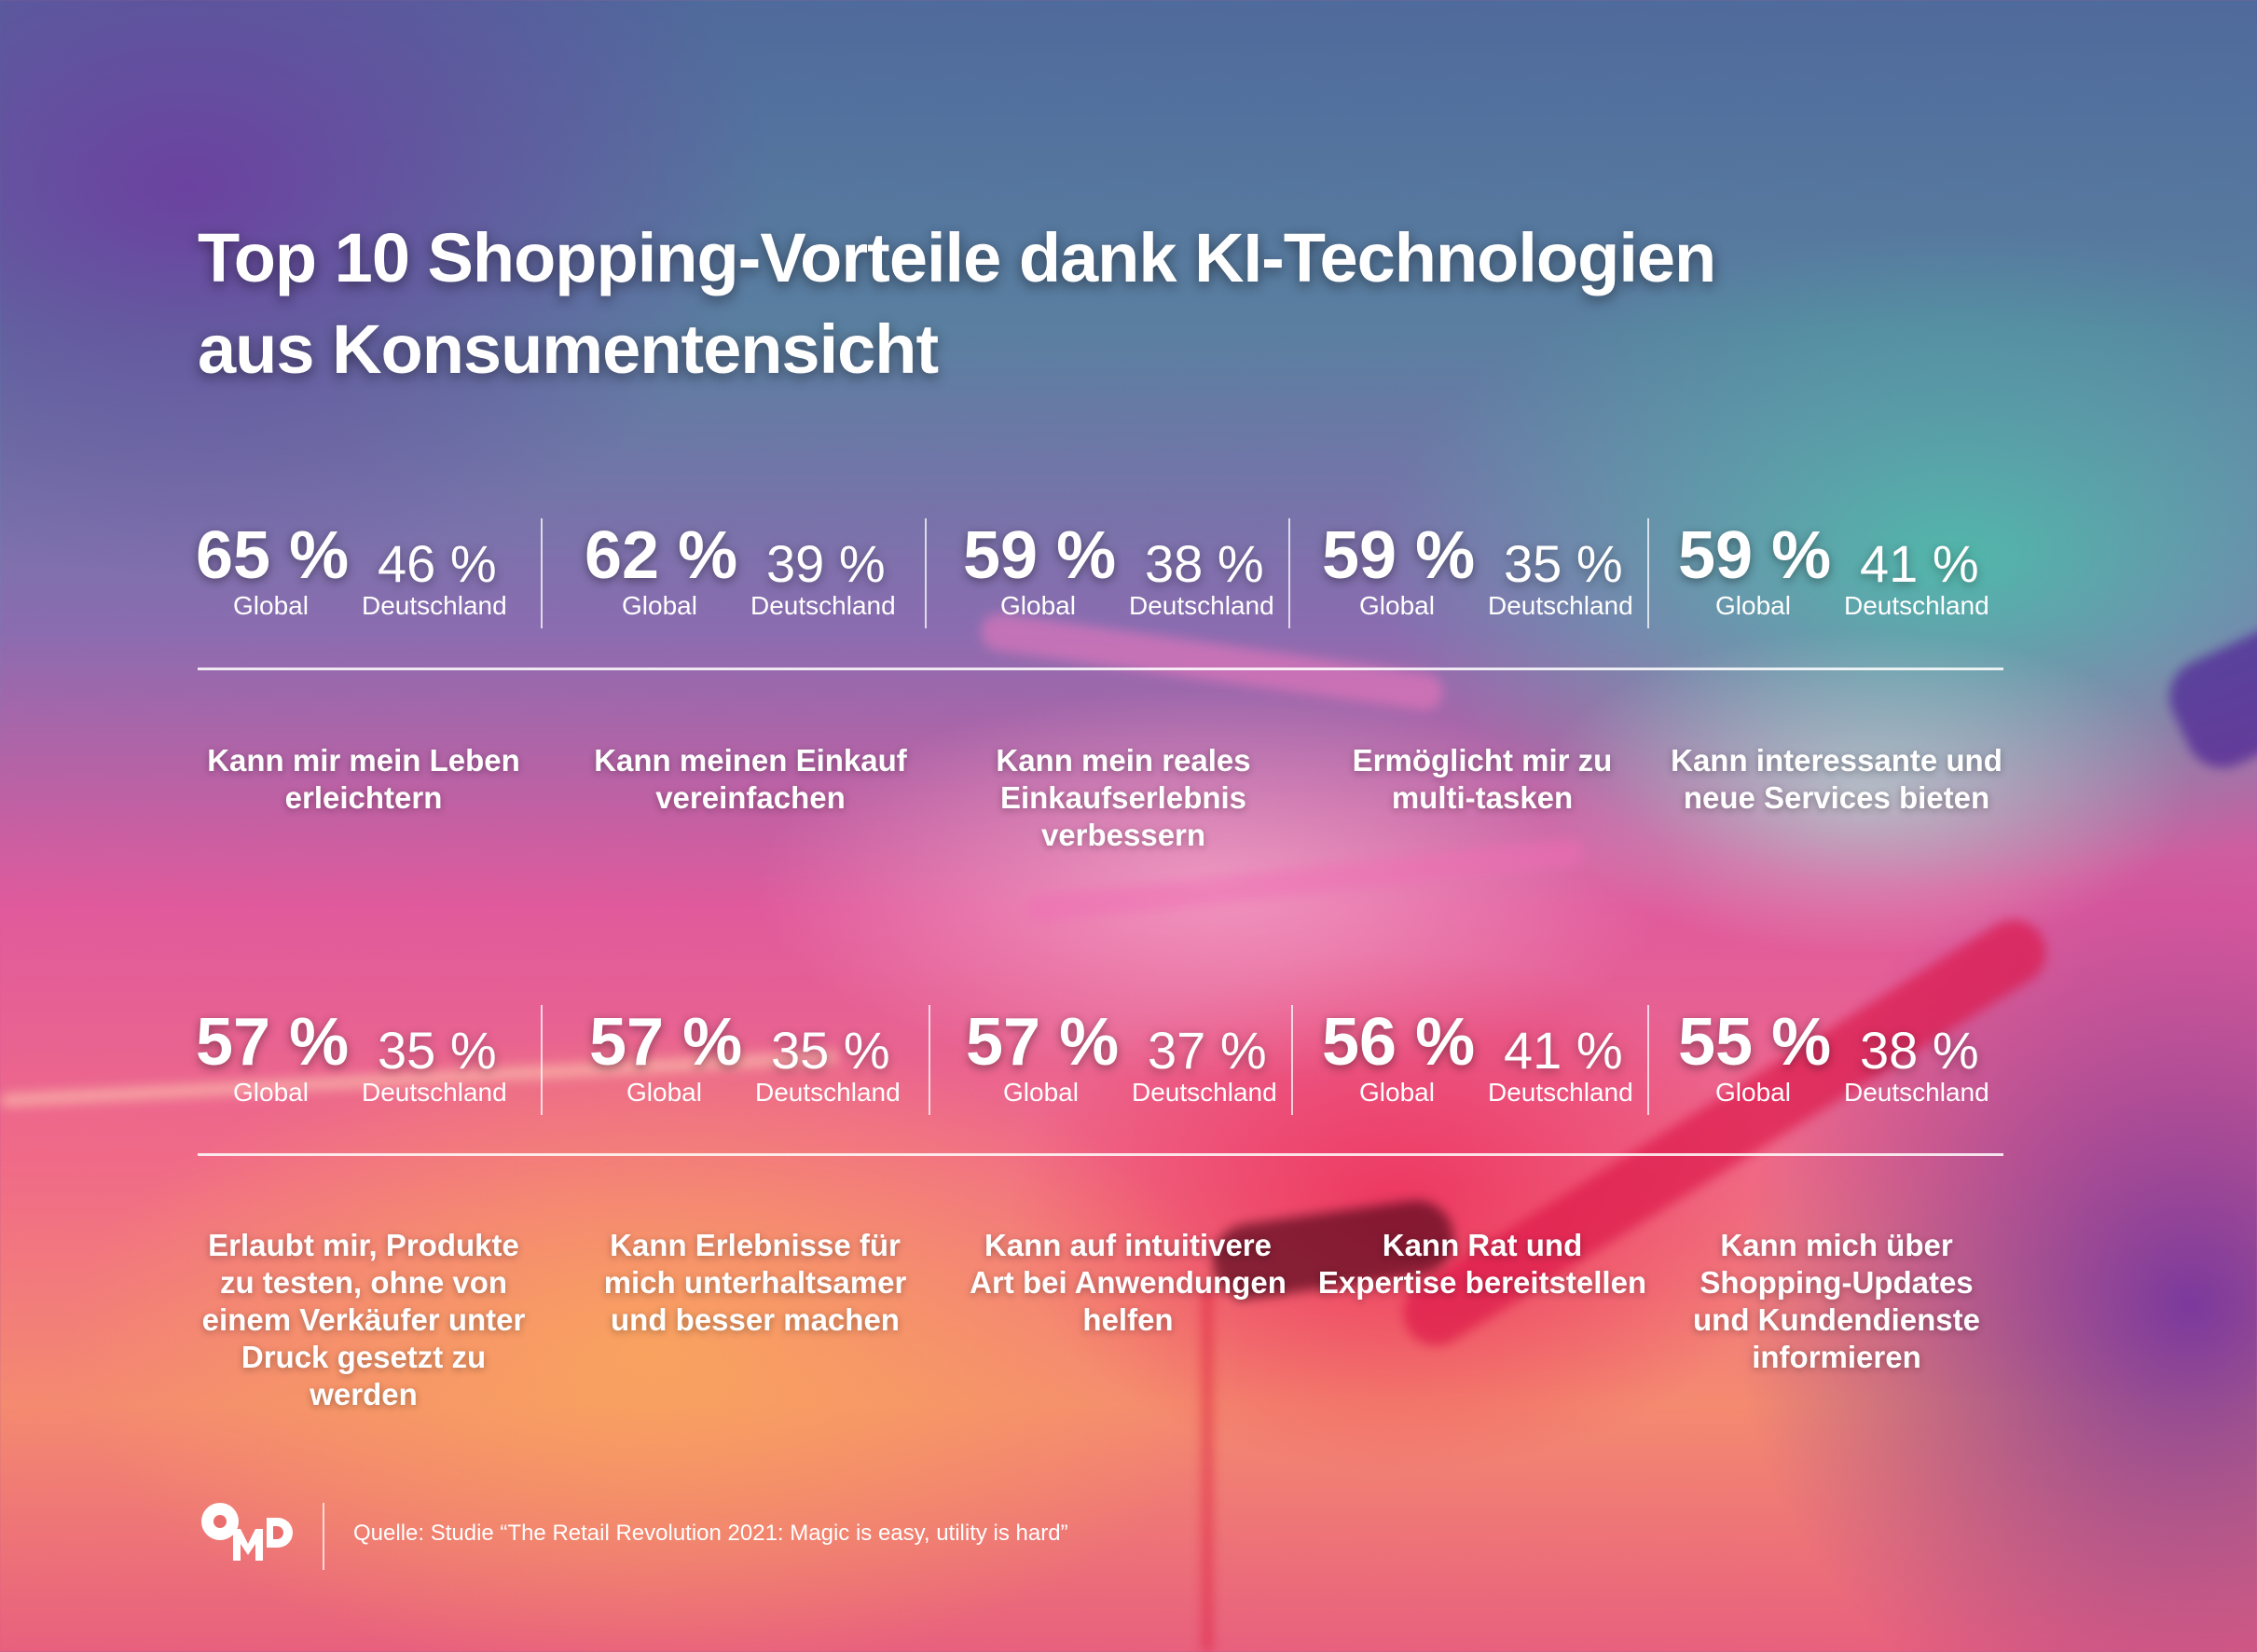 Image resolution: width=2257 pixels, height=1652 pixels. What do you see at coordinates (364, 779) in the screenshot?
I see `benefit-description: Kann mir mein Leben erleichtern` at bounding box center [364, 779].